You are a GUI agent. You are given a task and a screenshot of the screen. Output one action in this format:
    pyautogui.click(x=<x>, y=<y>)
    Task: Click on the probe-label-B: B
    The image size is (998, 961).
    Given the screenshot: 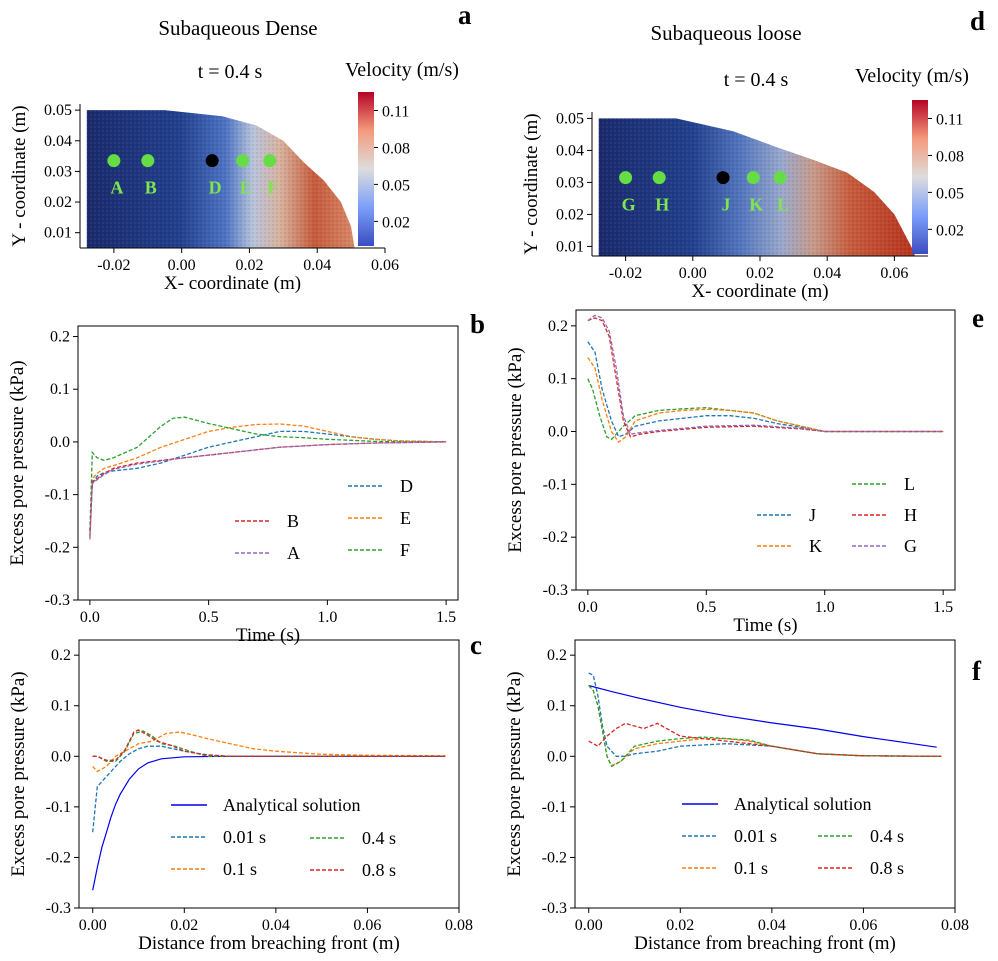 What is the action you would take?
    pyautogui.click(x=151, y=188)
    